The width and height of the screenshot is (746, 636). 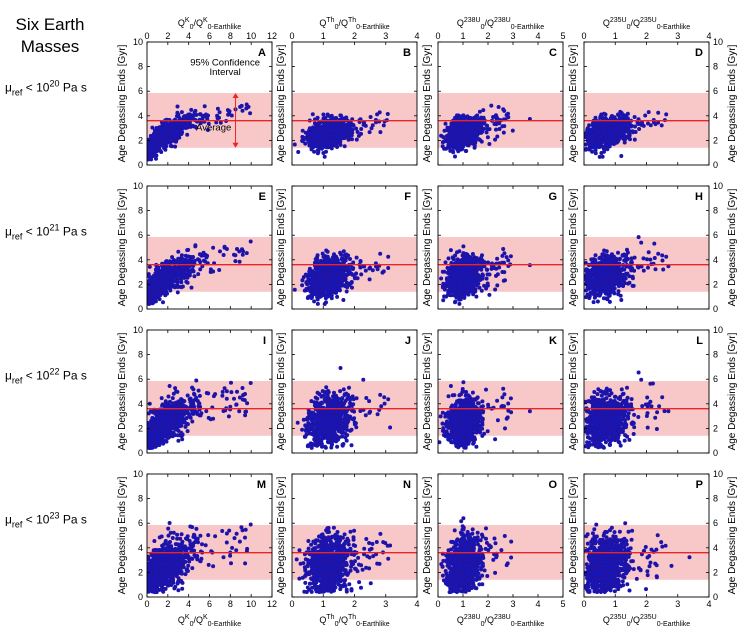 I want to click on x-tick-label: 0, so click(x=583, y=36).